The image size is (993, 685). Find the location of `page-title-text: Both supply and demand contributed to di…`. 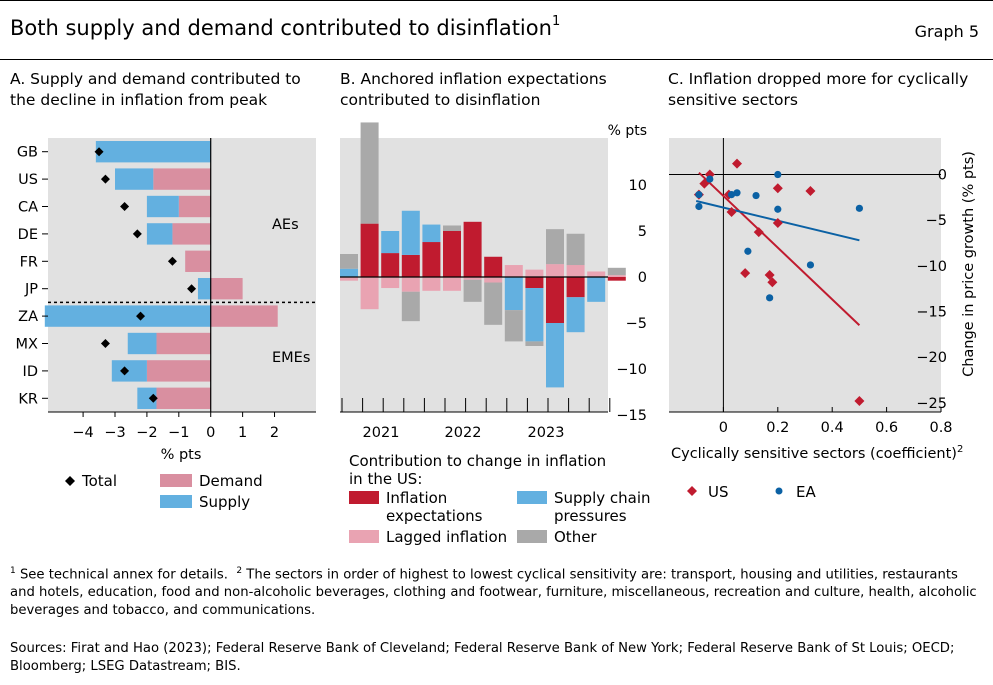

page-title-text: Both supply and demand contributed to di… is located at coordinates (281, 28).